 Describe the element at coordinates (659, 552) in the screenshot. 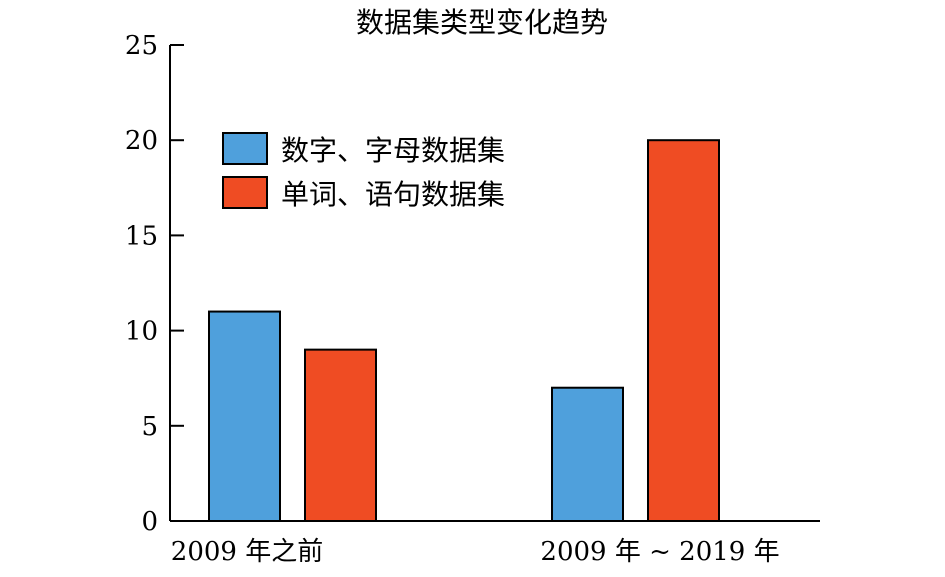

I see `x-category-label: 2009 年 ~ 2019 年` at that location.